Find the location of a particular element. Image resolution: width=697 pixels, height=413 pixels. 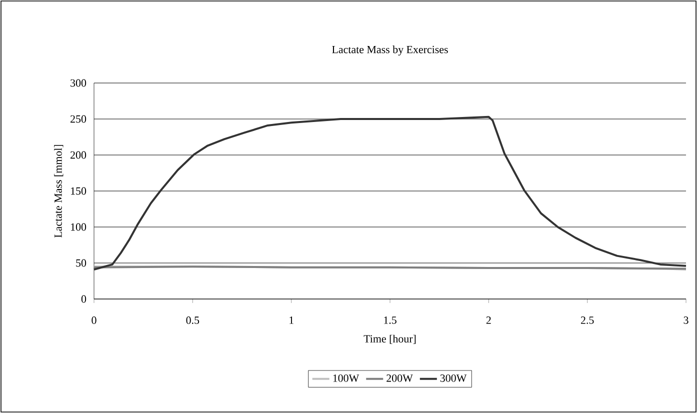

x-tick-label: 2 is located at coordinates (488, 320).